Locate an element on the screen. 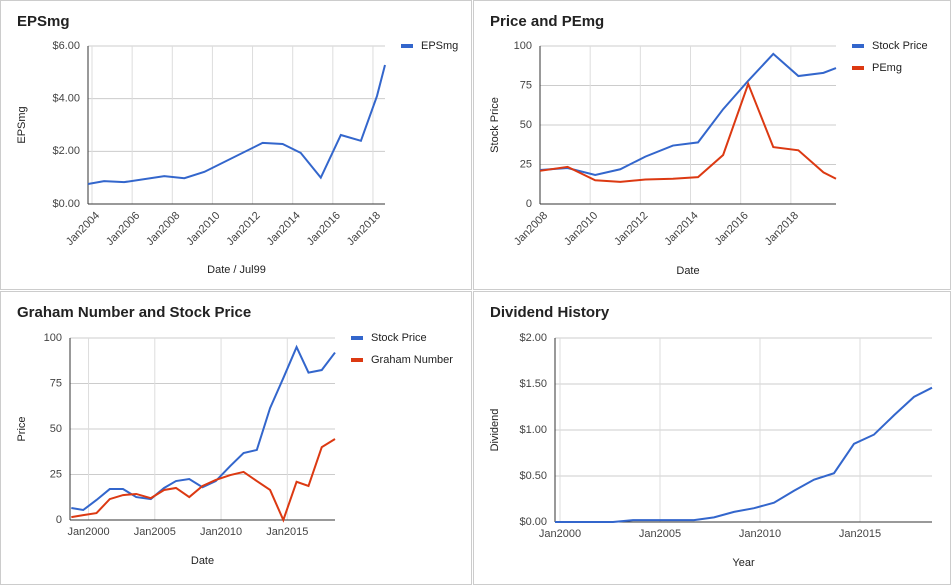  y-tick-label: $0.50 is located at coordinates (533, 476).